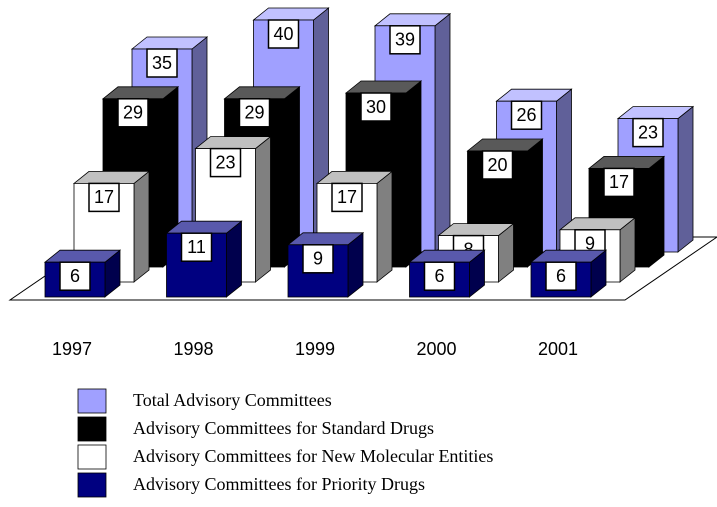  Describe the element at coordinates (315, 349) in the screenshot. I see `x-tick-label: 1999` at that location.